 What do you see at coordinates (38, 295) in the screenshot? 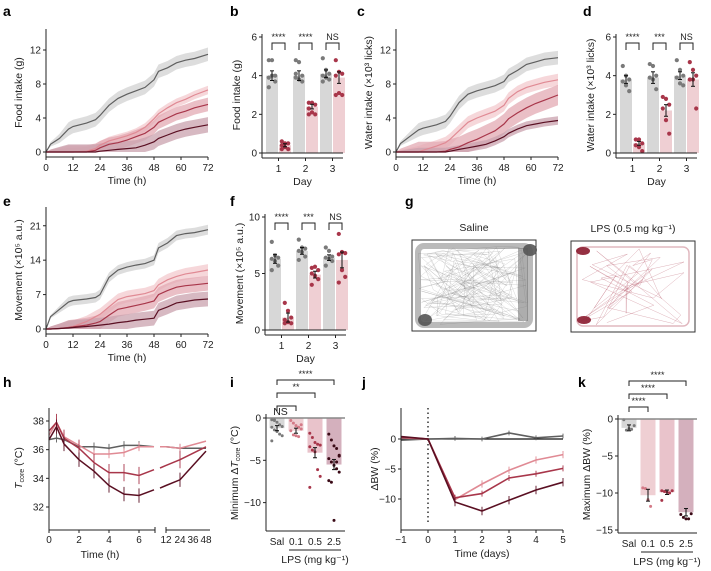
I see `y-tick-label: 7` at bounding box center [38, 295].